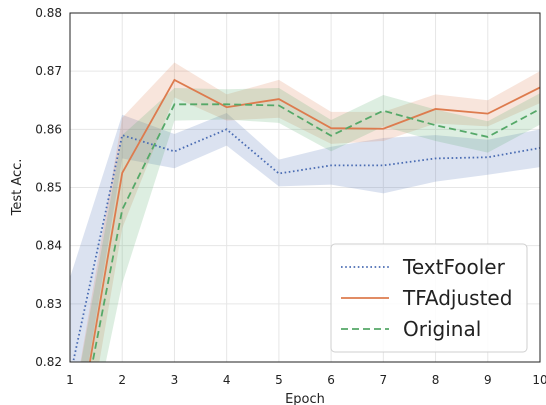  Describe the element at coordinates (436, 380) in the screenshot. I see `x-tick-label: 8` at that location.